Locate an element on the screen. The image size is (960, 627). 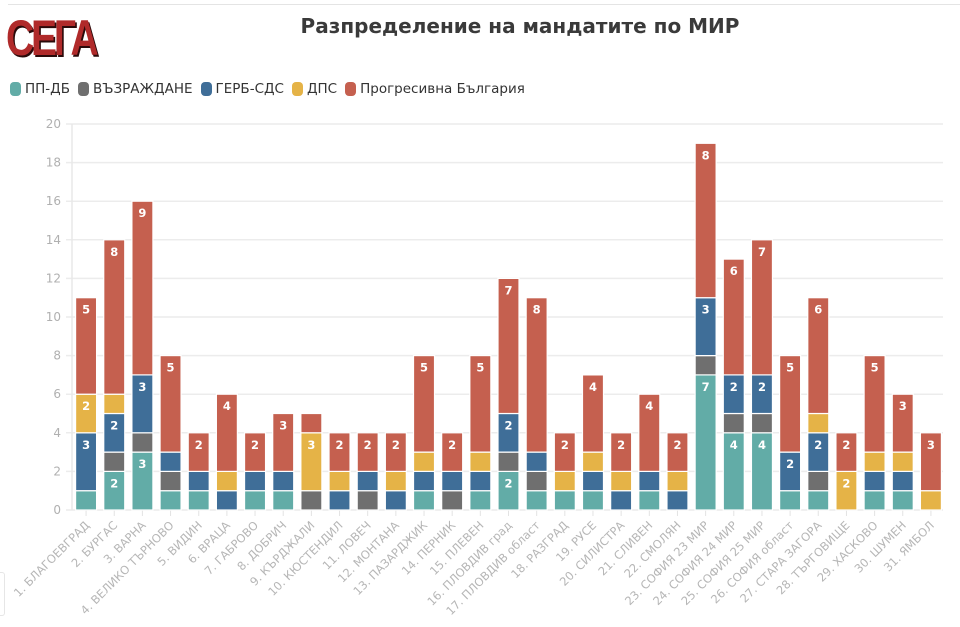
y-tick-label: 0 is located at coordinates (57, 510).